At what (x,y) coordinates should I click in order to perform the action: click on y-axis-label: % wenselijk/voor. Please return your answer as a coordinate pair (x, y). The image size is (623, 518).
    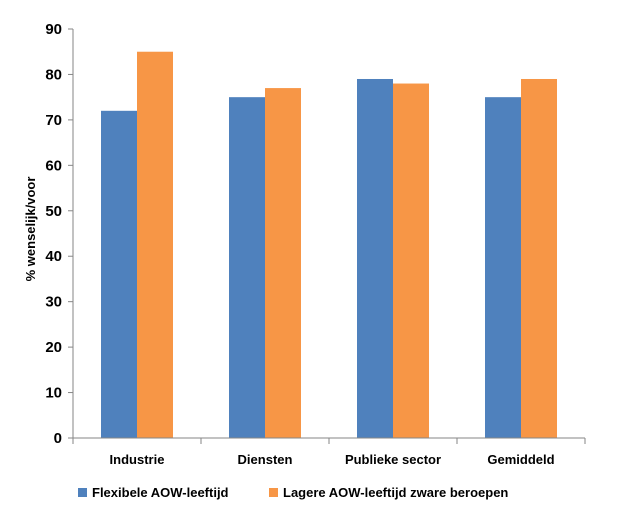
    Looking at the image, I should click on (30, 229).